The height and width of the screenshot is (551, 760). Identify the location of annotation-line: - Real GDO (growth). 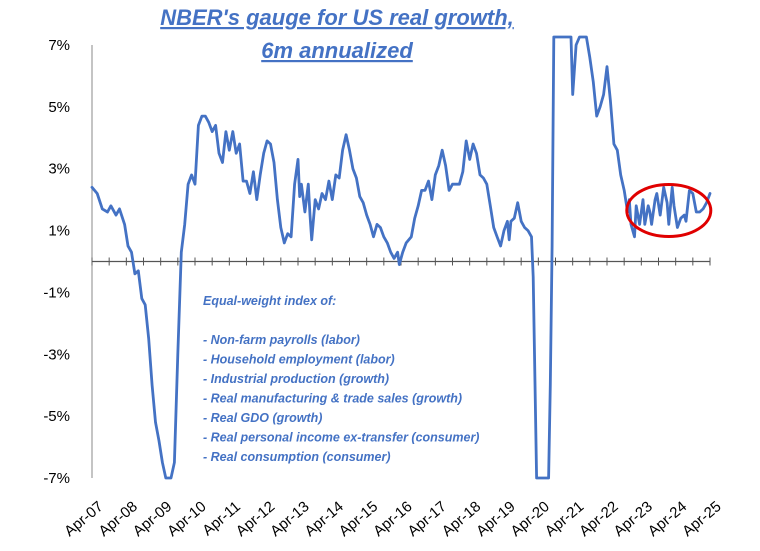
(262, 418).